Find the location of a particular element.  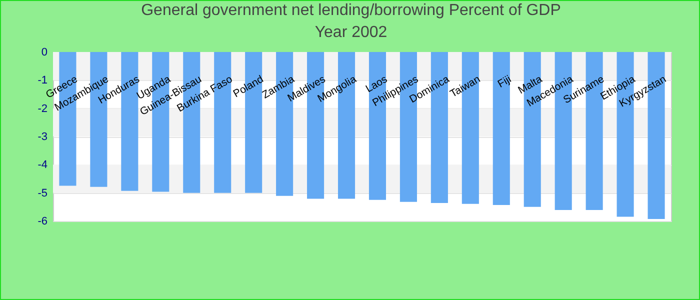

y-tick-label: -4 is located at coordinates (43, 165).